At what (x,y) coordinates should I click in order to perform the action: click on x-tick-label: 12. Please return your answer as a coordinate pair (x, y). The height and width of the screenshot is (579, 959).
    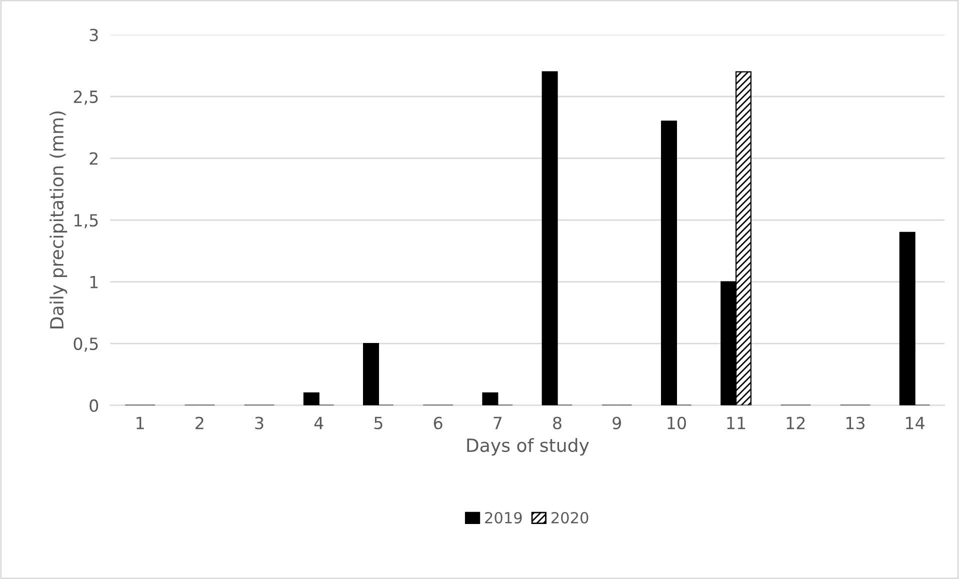
    Looking at the image, I should click on (795, 423).